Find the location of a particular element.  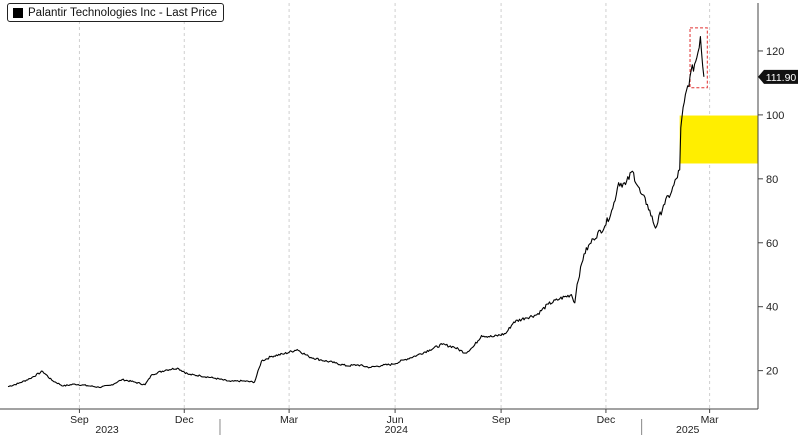

highlight-box is located at coordinates (718, 139).